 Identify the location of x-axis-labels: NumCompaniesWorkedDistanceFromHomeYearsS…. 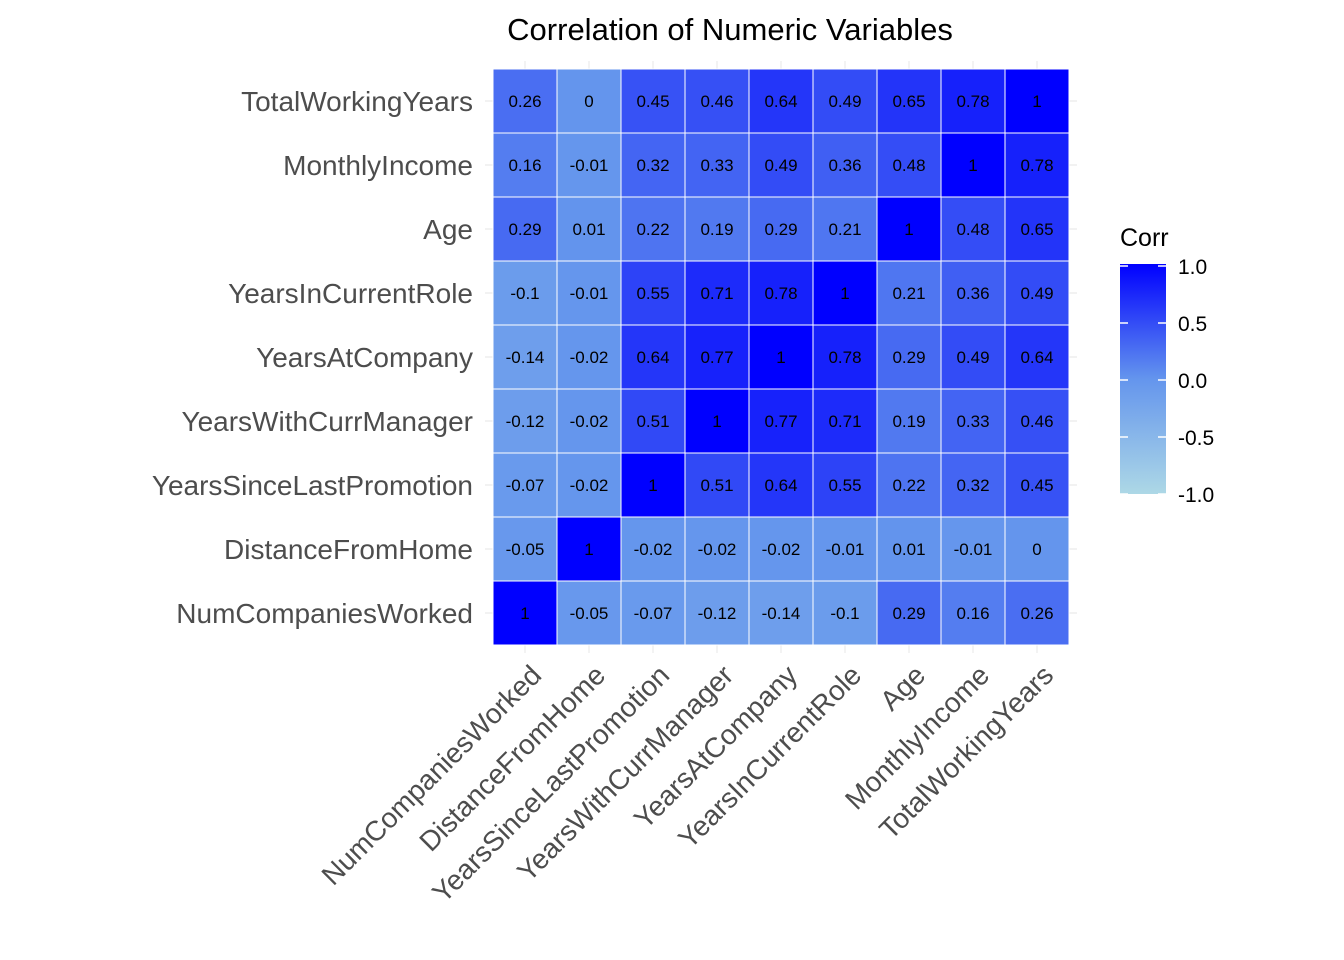
(688, 783).